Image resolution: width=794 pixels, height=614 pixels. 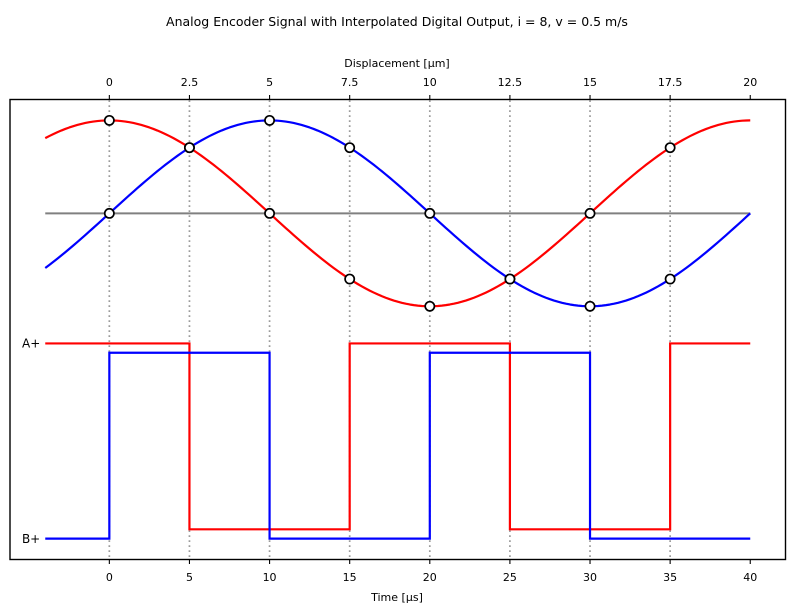 What do you see at coordinates (430, 577) in the screenshot?
I see `bottom-axis-tick-label: 20` at bounding box center [430, 577].